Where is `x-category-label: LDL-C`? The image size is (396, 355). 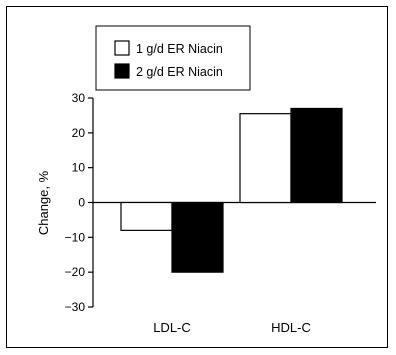 x-category-label: LDL-C is located at coordinates (172, 327).